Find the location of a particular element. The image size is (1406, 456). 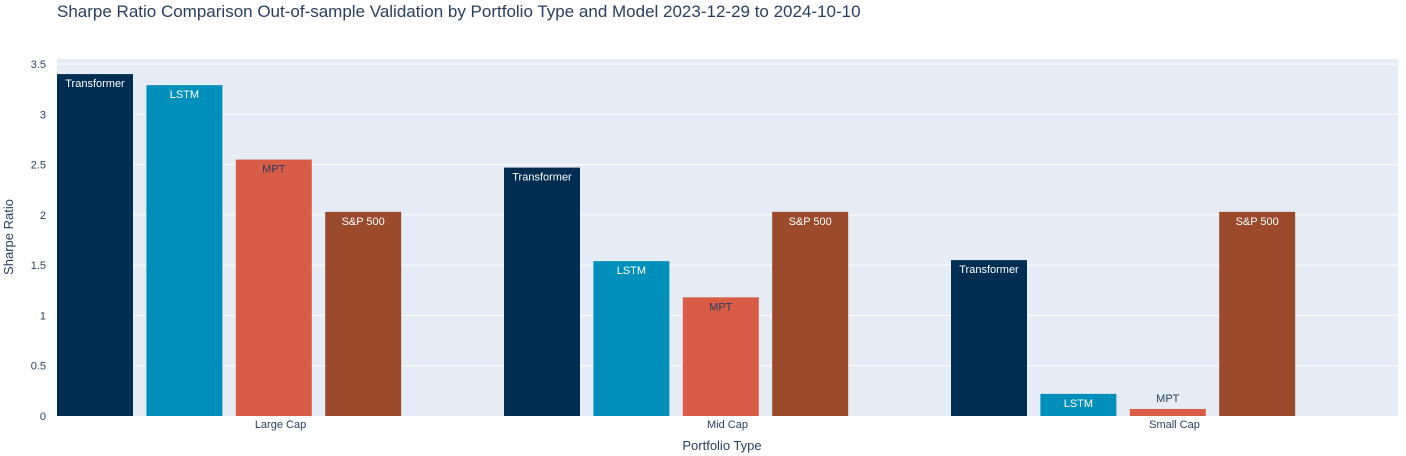

y-tick-label: 1.5 is located at coordinates (38, 266).